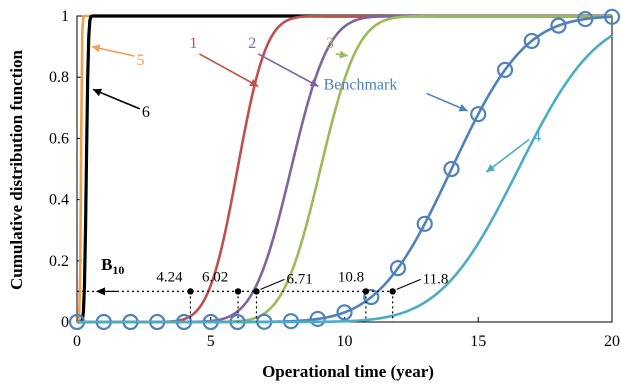 The image size is (621, 385). I want to click on b10-value-label: 11.8, so click(436, 279).